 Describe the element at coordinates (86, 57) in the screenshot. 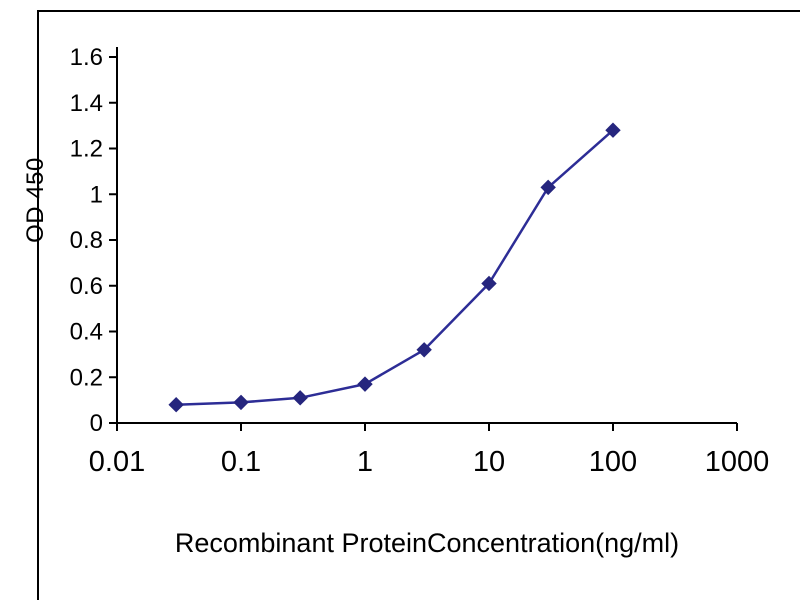

I see `y-tick-label: 1.6` at that location.